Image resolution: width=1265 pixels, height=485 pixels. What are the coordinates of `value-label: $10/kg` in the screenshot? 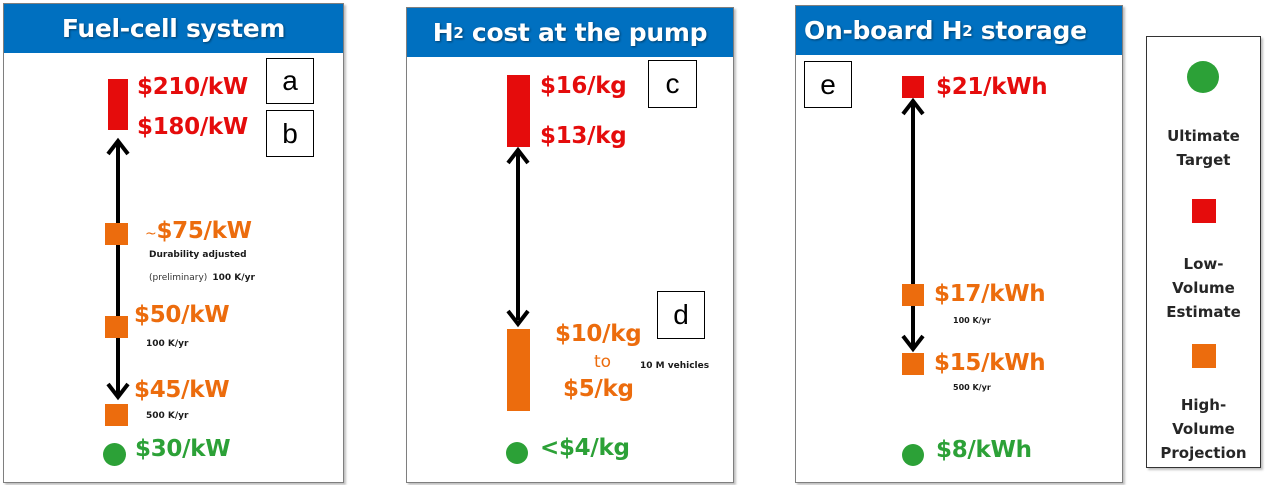 It's located at (598, 334).